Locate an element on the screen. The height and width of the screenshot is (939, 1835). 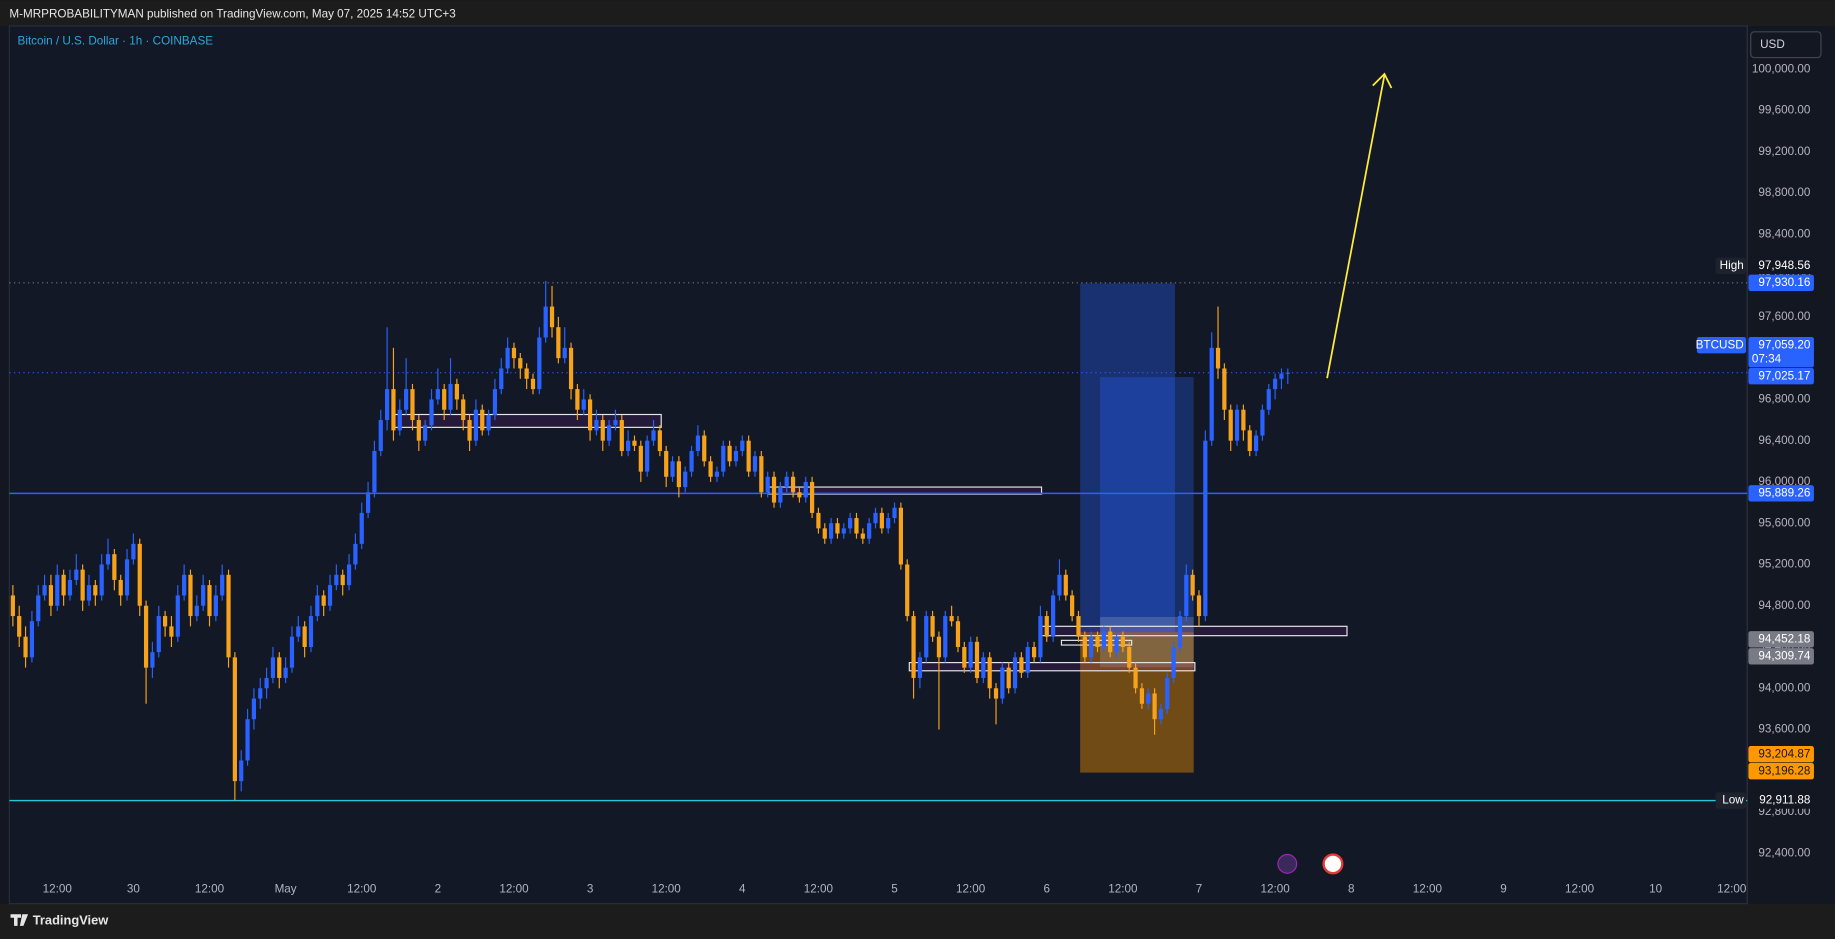
chart-title: Bitcoin / U.S. Dollar · 1h · COINBASE is located at coordinates (116, 40).